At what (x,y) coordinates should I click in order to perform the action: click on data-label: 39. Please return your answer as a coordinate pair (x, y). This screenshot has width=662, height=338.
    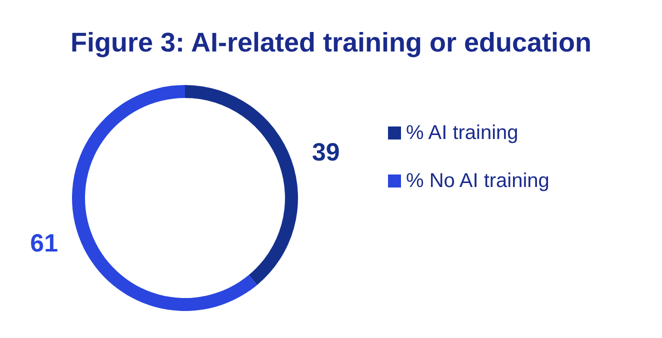
    Looking at the image, I should click on (326, 152).